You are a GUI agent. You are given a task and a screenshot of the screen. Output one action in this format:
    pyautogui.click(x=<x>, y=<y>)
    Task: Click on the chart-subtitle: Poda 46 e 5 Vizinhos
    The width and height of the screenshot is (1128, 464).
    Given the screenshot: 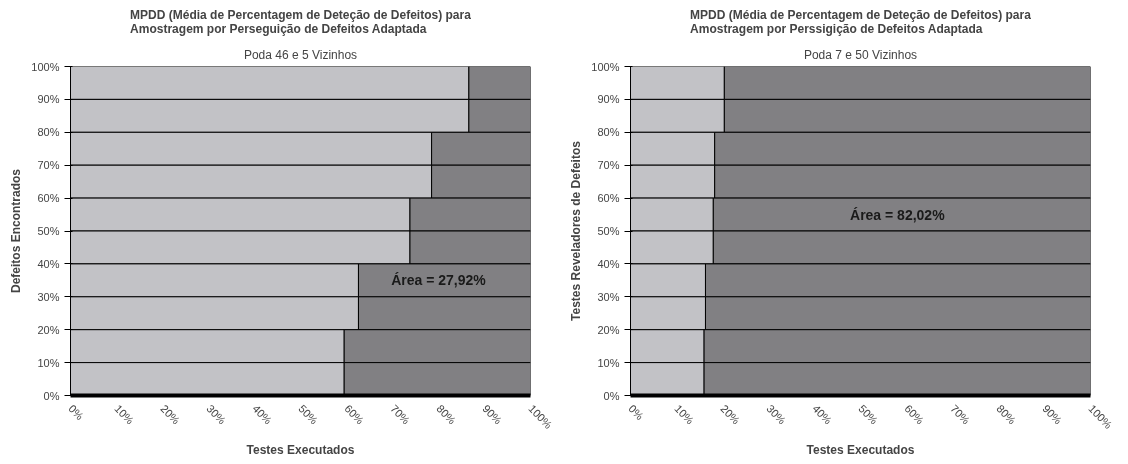 What is the action you would take?
    pyautogui.click(x=300, y=54)
    